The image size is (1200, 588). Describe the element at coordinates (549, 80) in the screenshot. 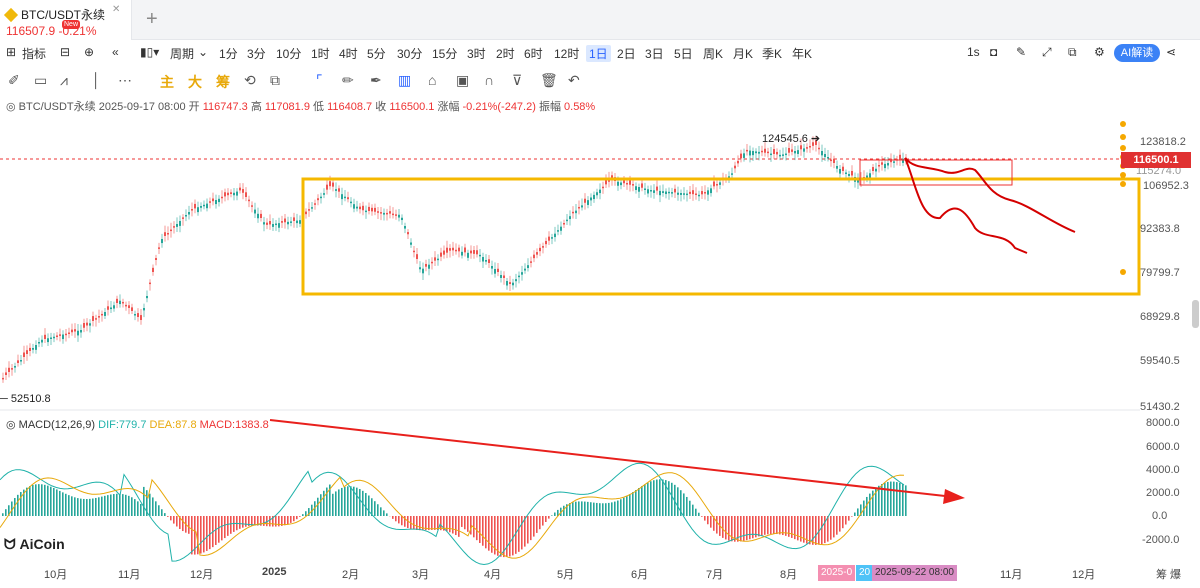

I see `trash-icon: 🗑` at that location.